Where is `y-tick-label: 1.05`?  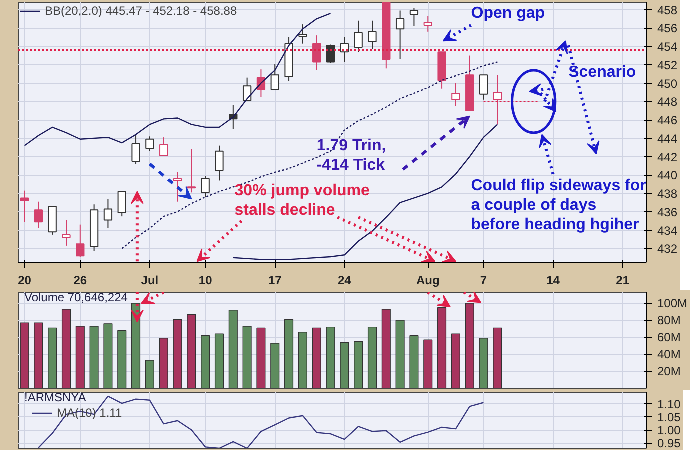
y-tick-label: 1.05 is located at coordinates (670, 417).